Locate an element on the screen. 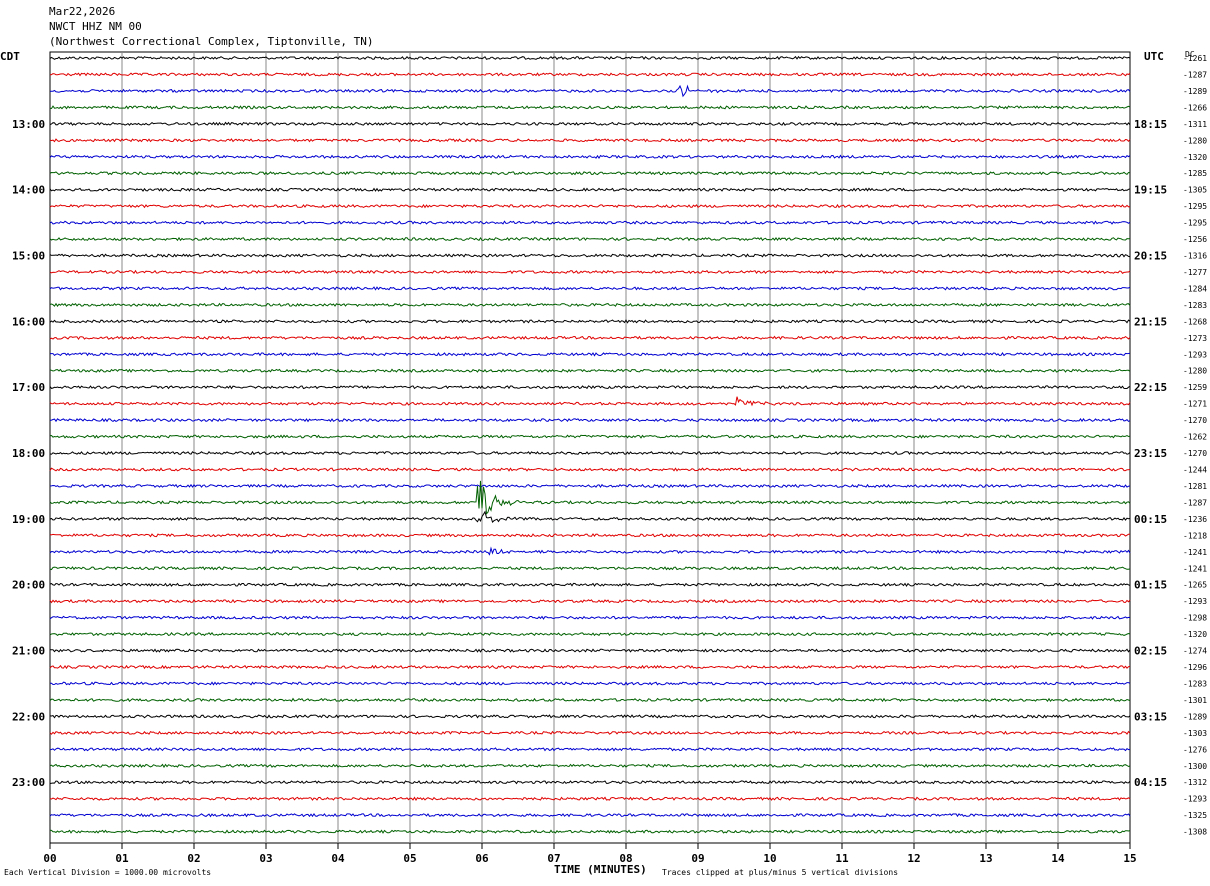 The image size is (1210, 886). right-hour-label: 22:15 is located at coordinates (1150, 387).